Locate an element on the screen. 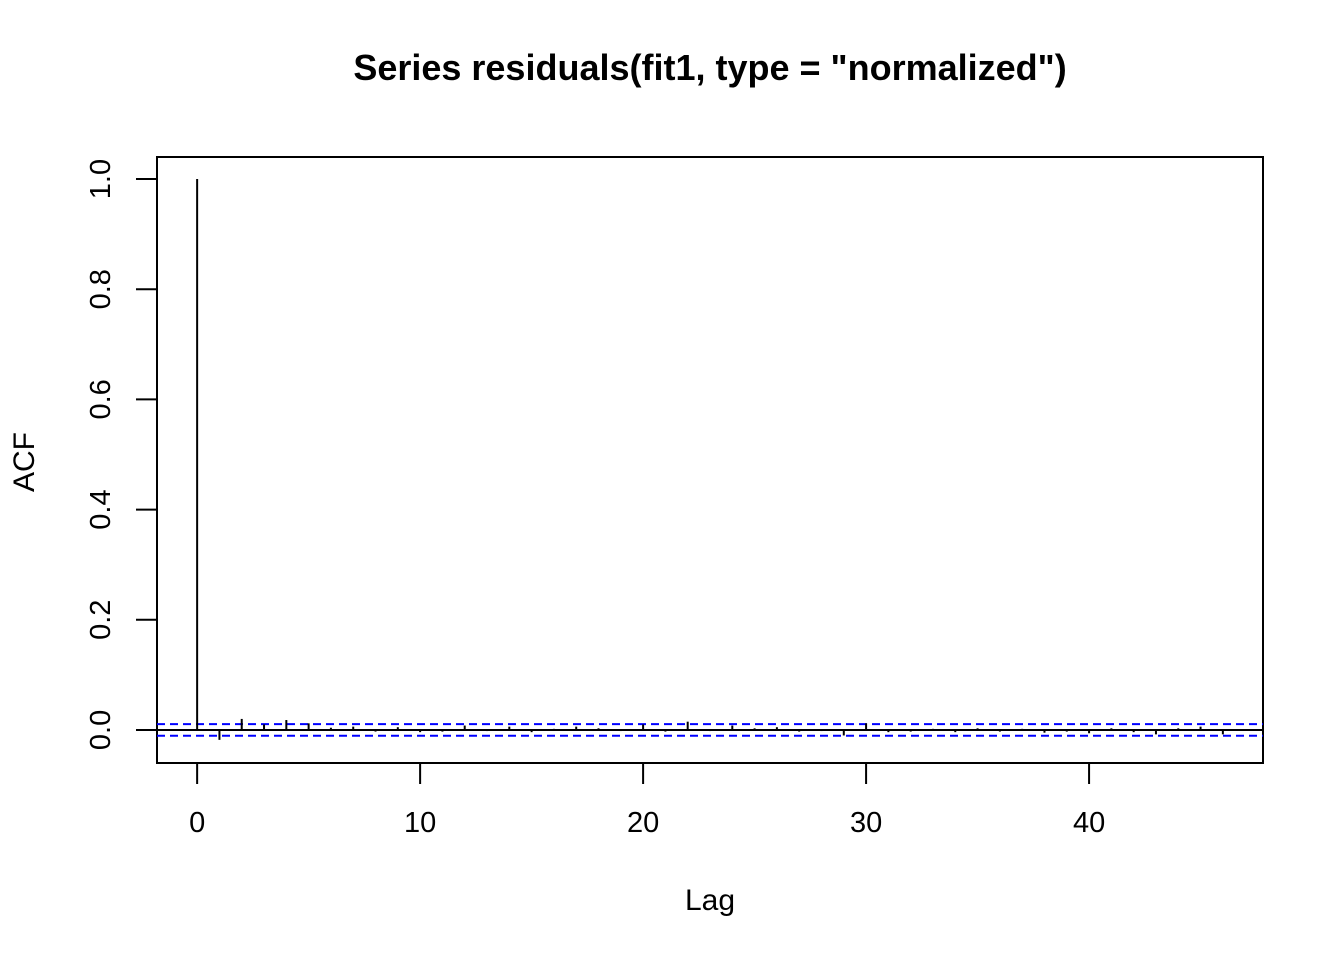 Image resolution: width=1344 pixels, height=960 pixels. y-tick-label: 1.0 is located at coordinates (101, 179).